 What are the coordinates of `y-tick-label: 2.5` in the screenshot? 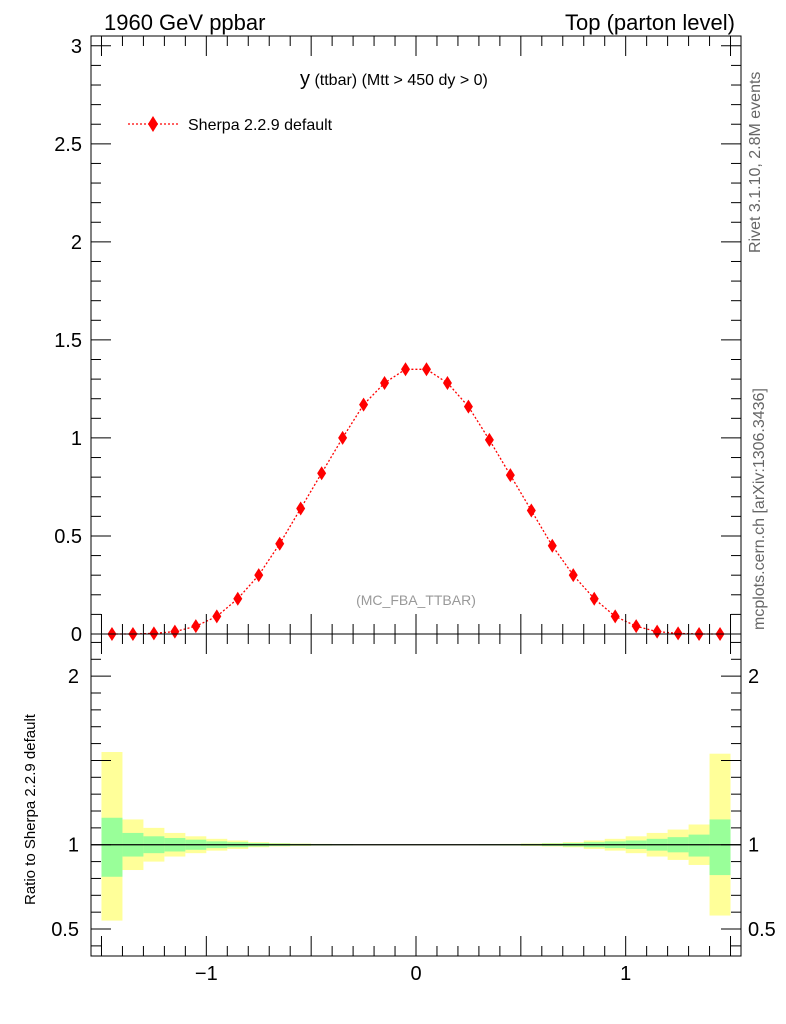 It's located at (68, 145).